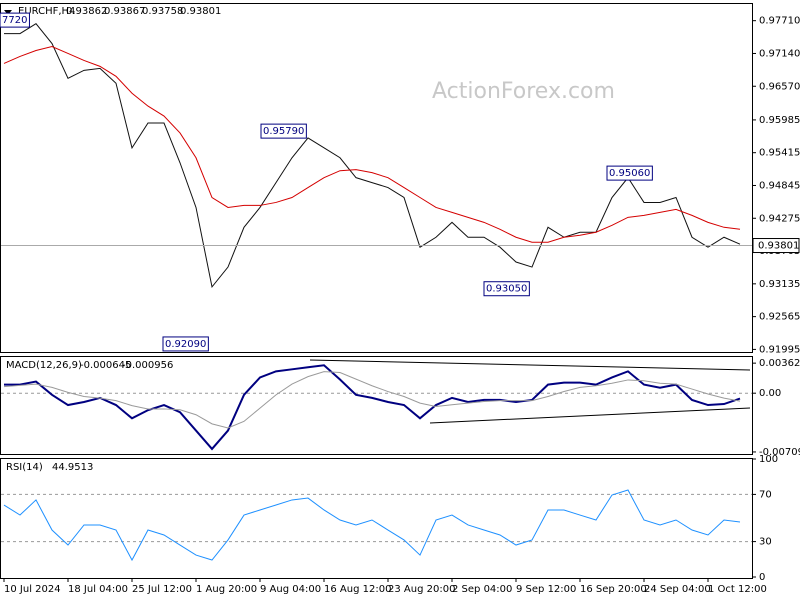 The height and width of the screenshot is (600, 800). Describe the element at coordinates (290, 589) in the screenshot. I see `x-tick-label: 9 Aug 04:00` at that location.